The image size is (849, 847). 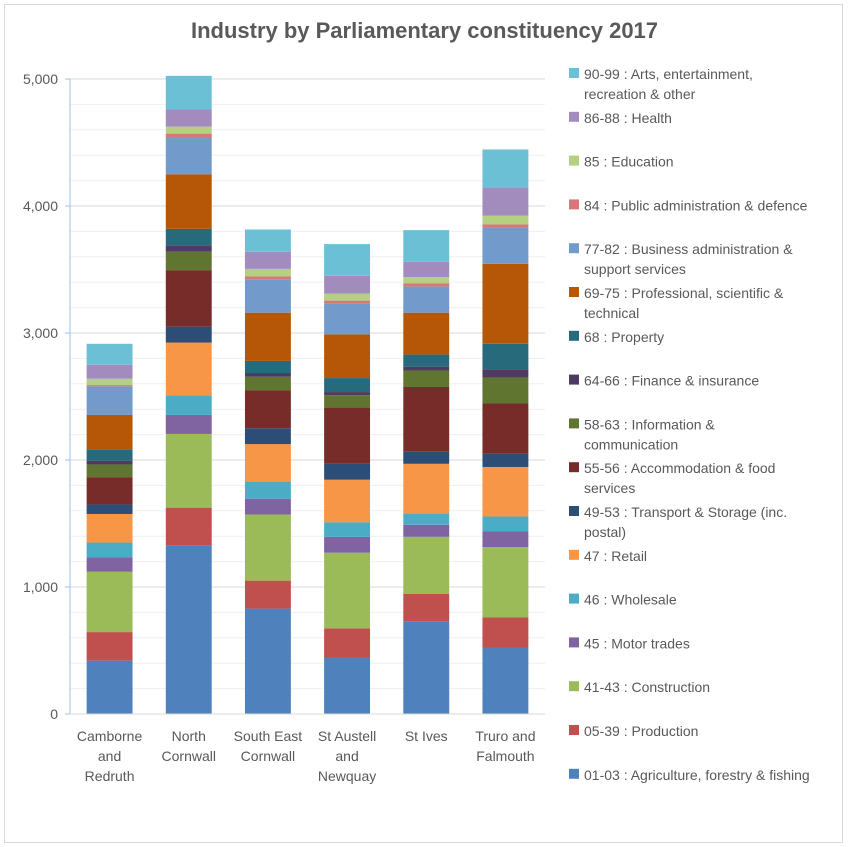 What do you see at coordinates (268, 736) in the screenshot?
I see `x-category-label: South East` at bounding box center [268, 736].